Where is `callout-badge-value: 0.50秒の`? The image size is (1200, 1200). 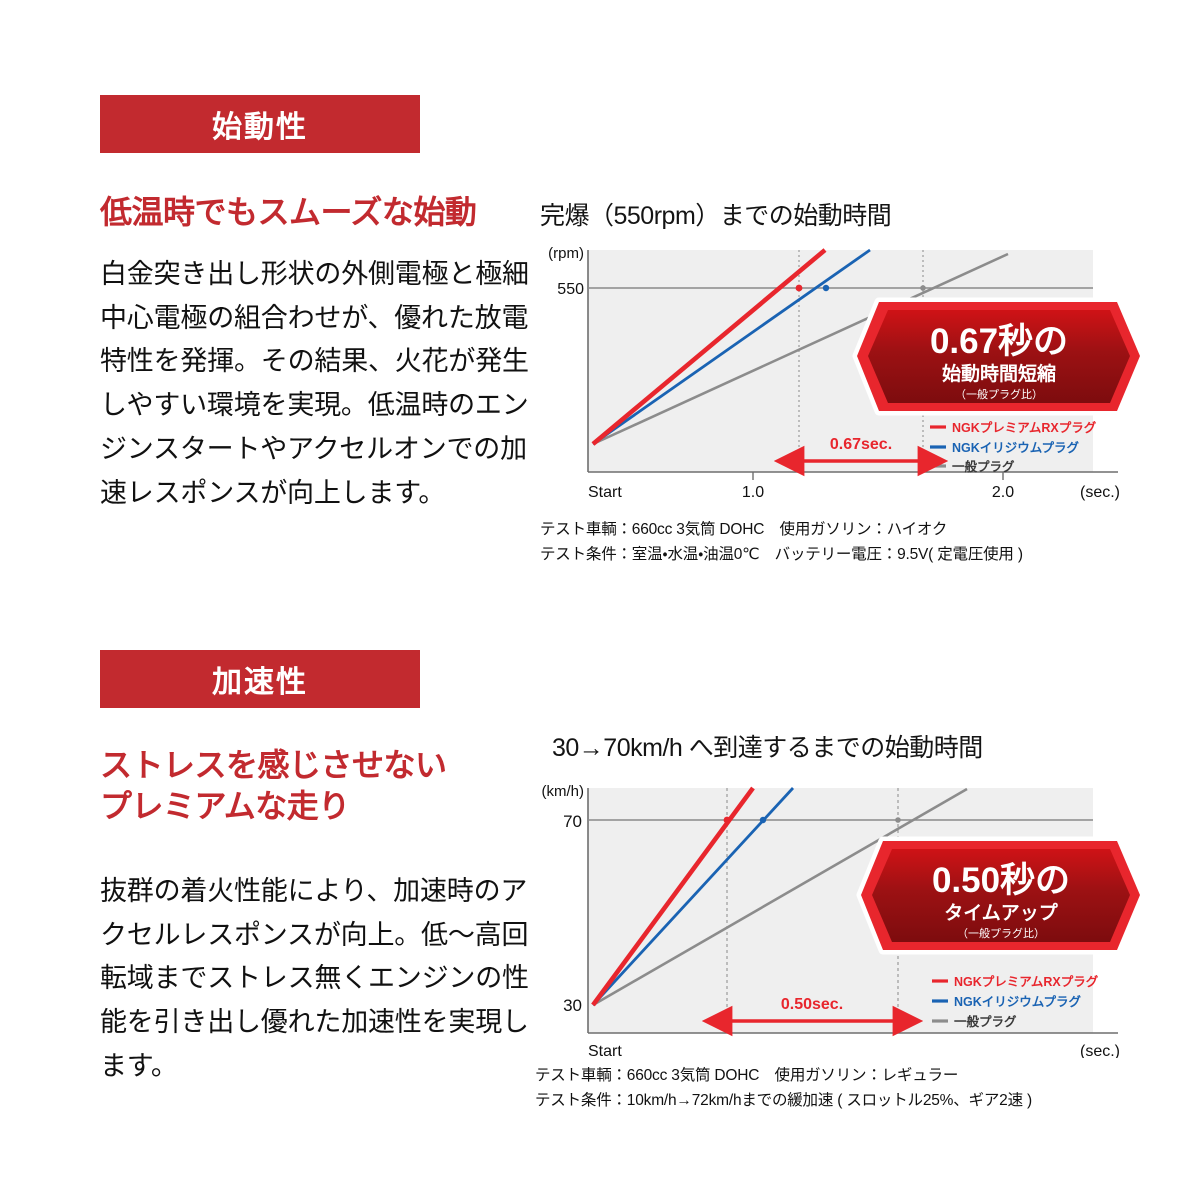 callout-badge-value: 0.50秒の is located at coordinates (1001, 880).